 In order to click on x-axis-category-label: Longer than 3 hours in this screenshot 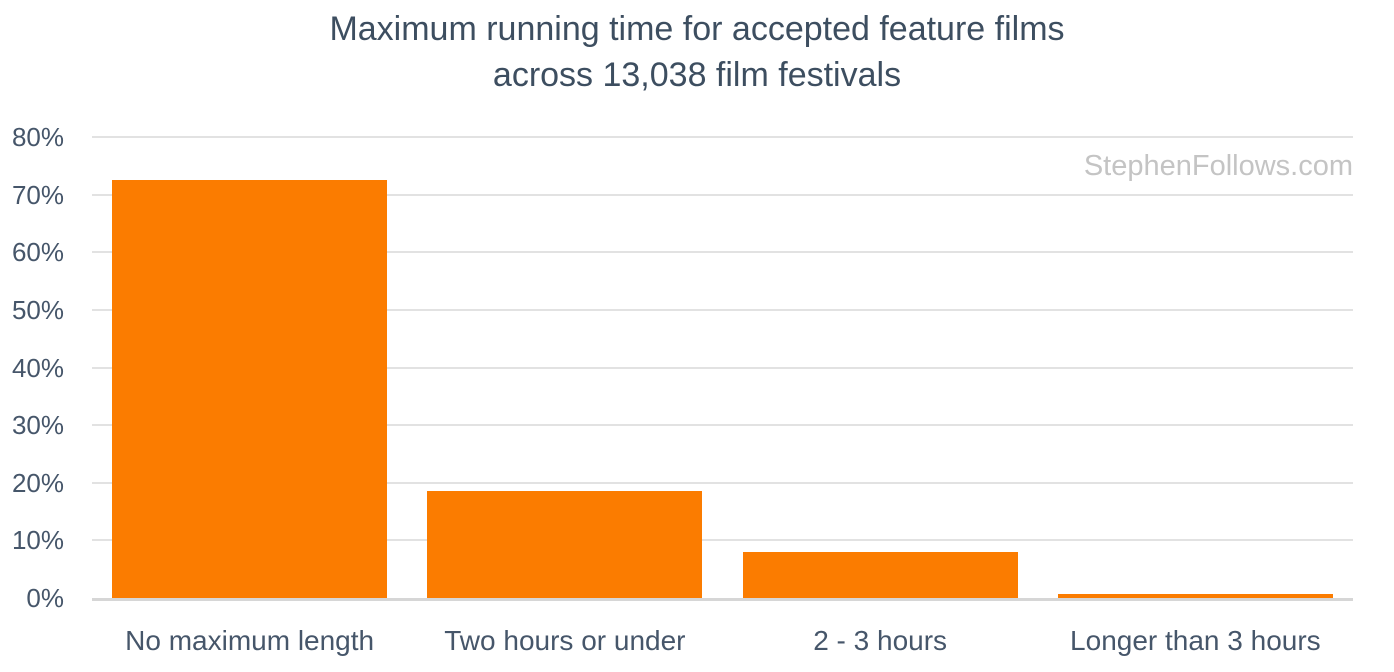, I will do `click(1195, 640)`.